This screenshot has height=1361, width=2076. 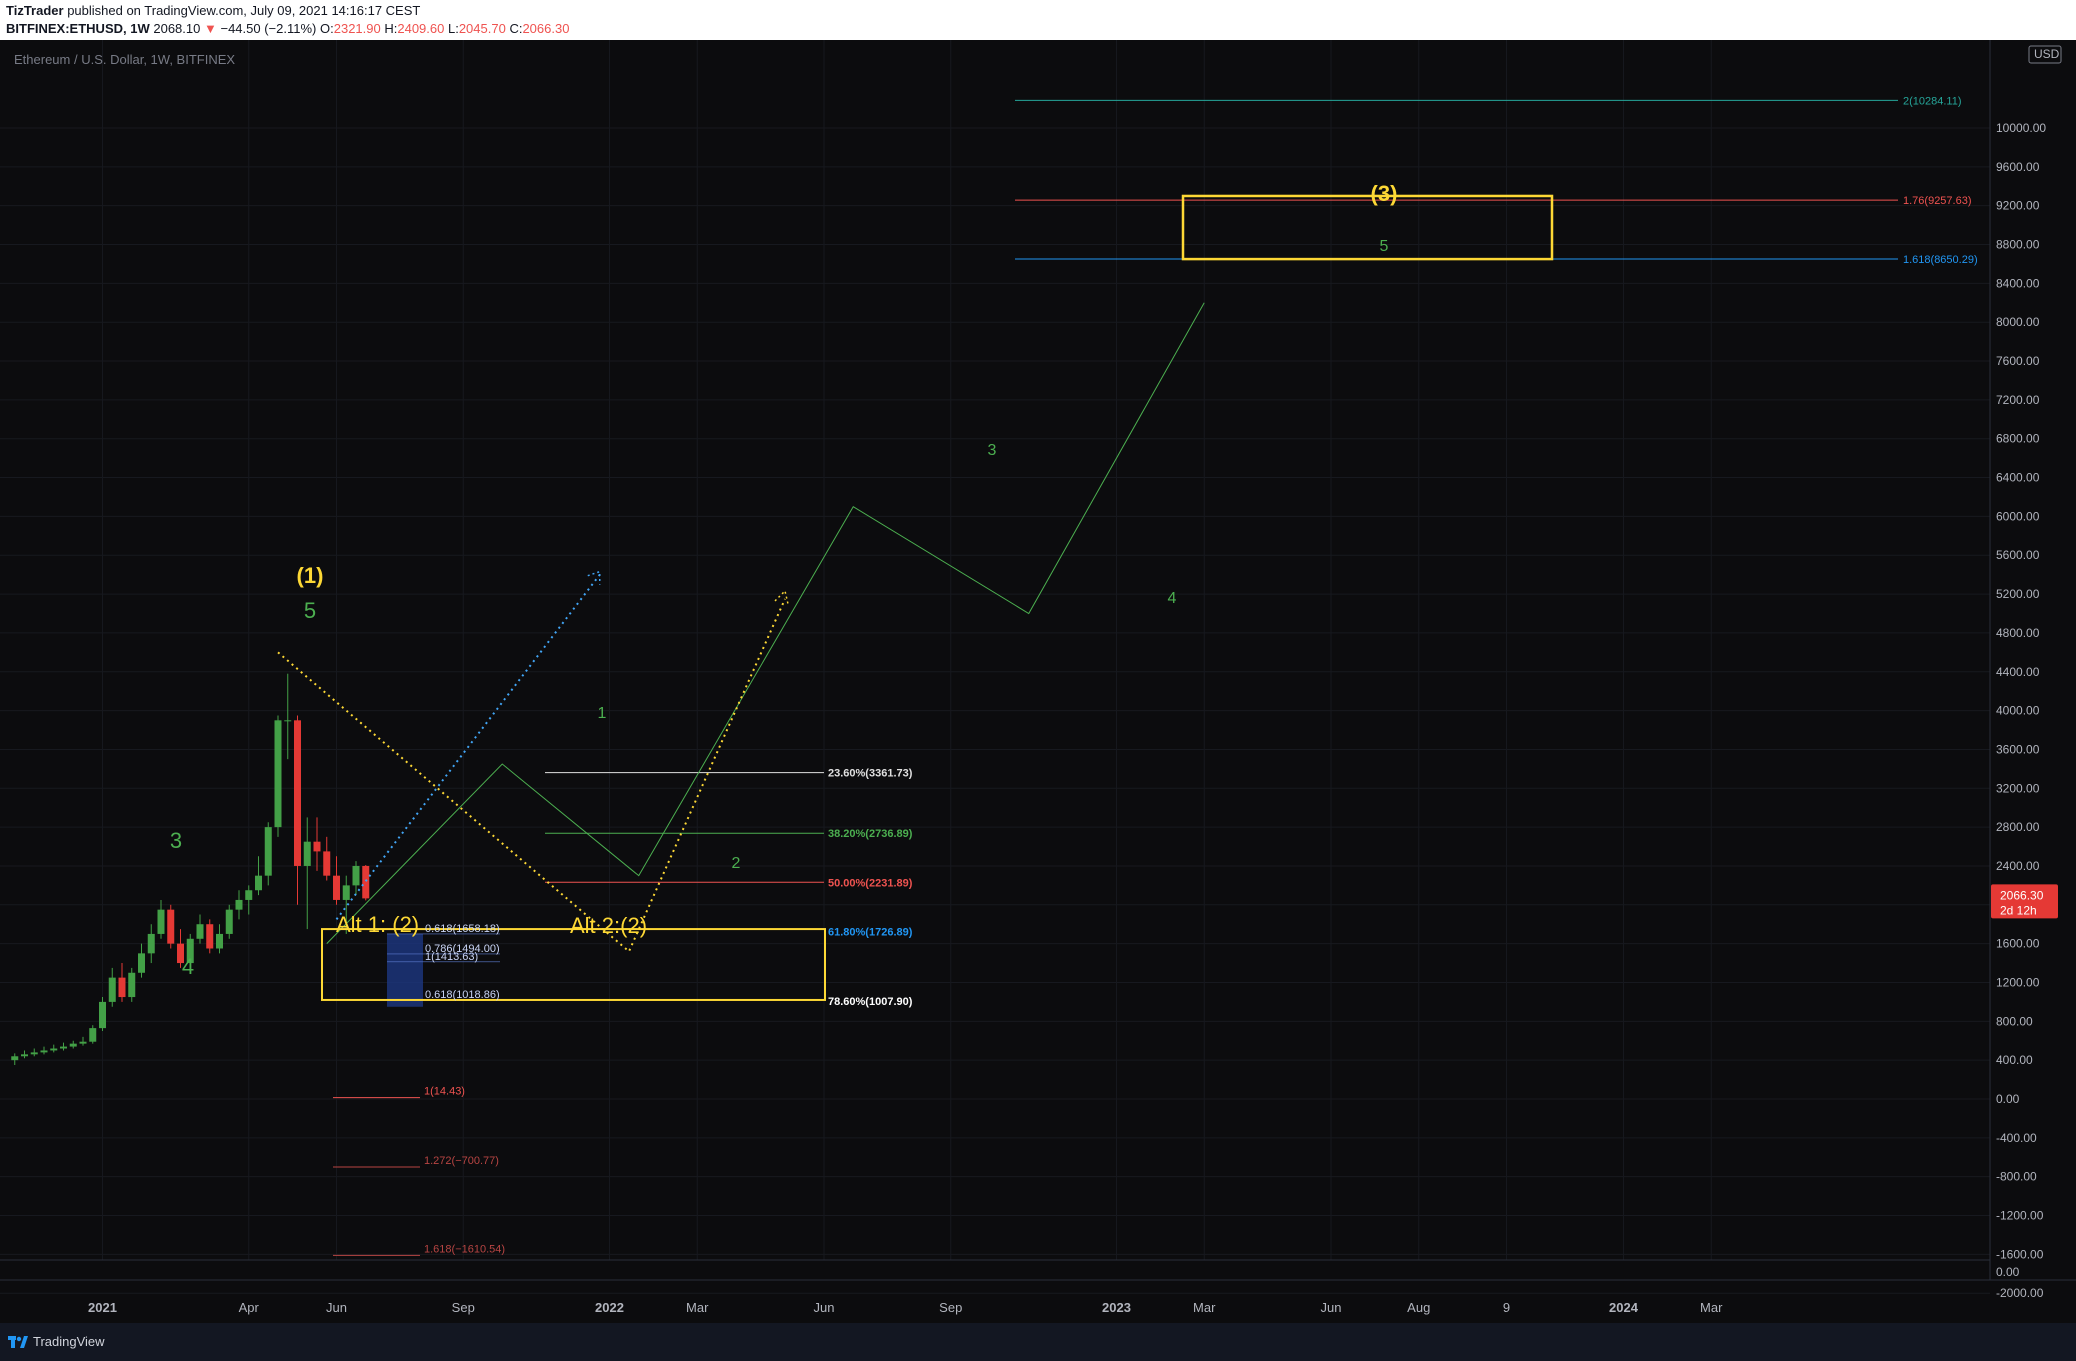 What do you see at coordinates (35, 10) in the screenshot?
I see `publisher-name: TizTrader` at bounding box center [35, 10].